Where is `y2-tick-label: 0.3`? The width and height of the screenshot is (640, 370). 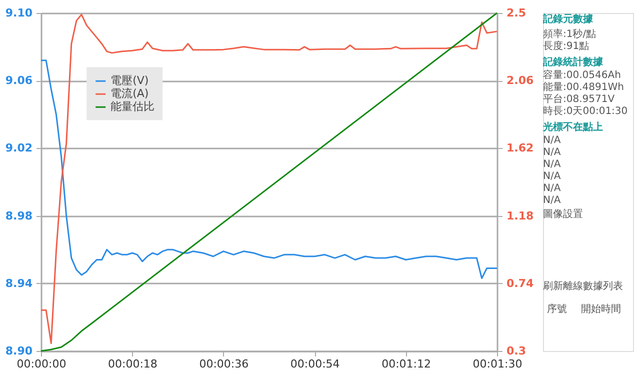 y2-tick-label: 0.3 is located at coordinates (516, 351).